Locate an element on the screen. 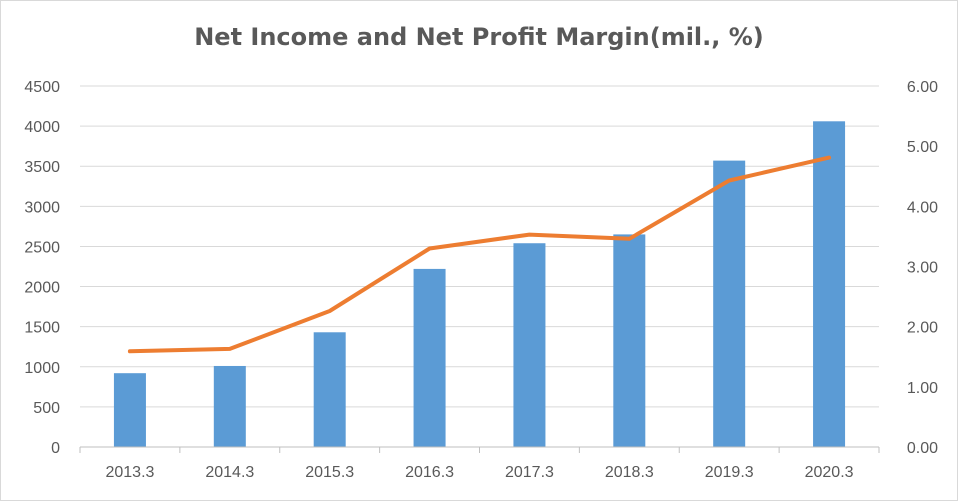 This screenshot has width=958, height=501. y-left-tick-label: 0 is located at coordinates (55, 448).